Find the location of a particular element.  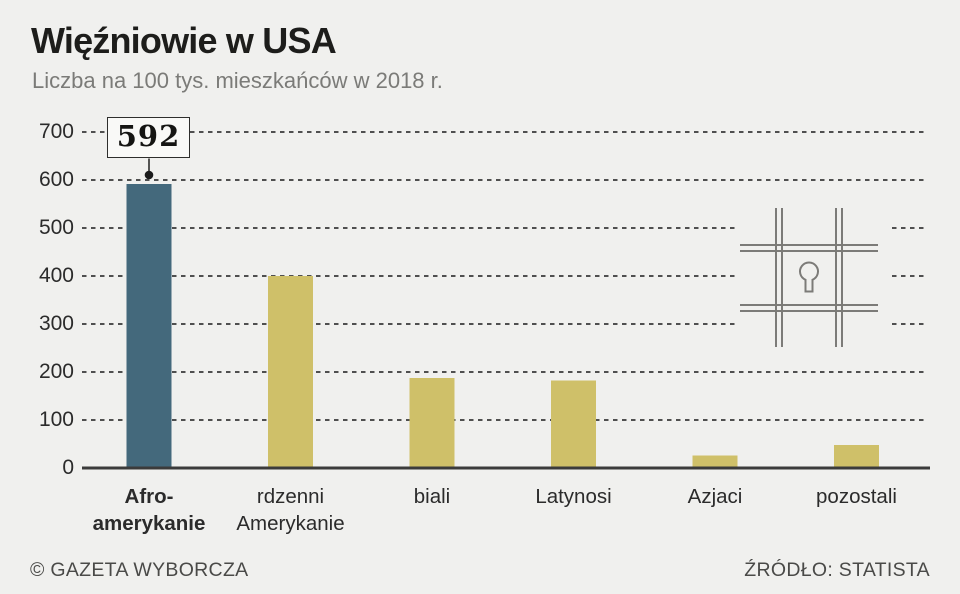

y-tick-label: 300 is located at coordinates (56, 323).